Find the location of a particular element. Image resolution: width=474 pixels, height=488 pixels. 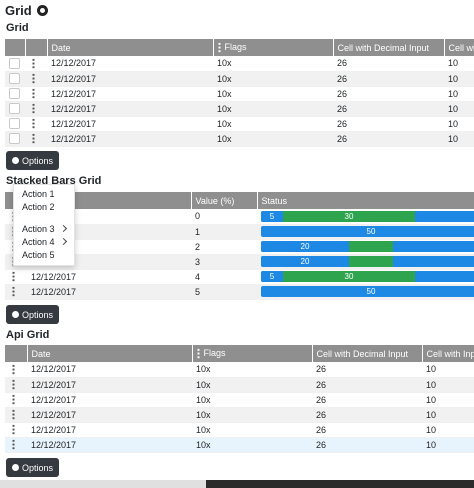

value-cell: 0 is located at coordinates (224, 217).